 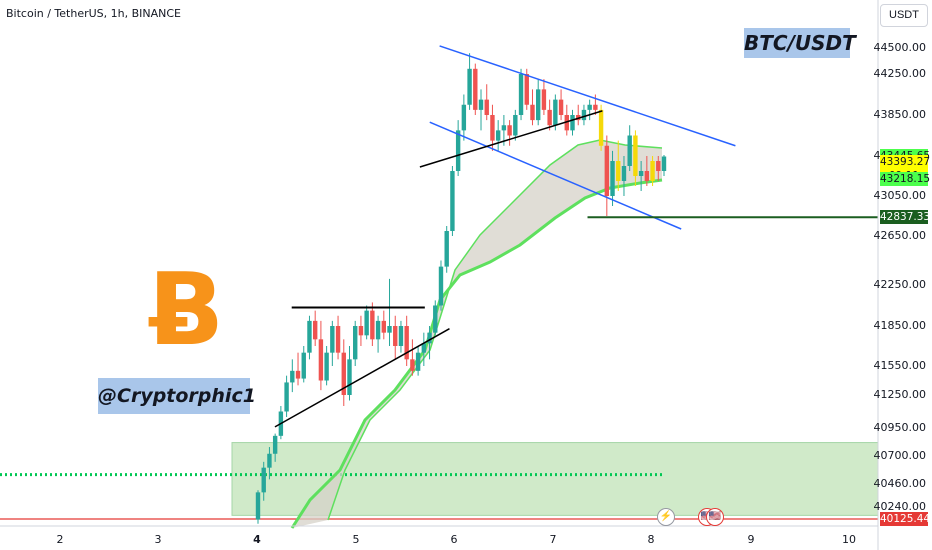 I want to click on price-tick-label: 44250.00, so click(x=900, y=73).